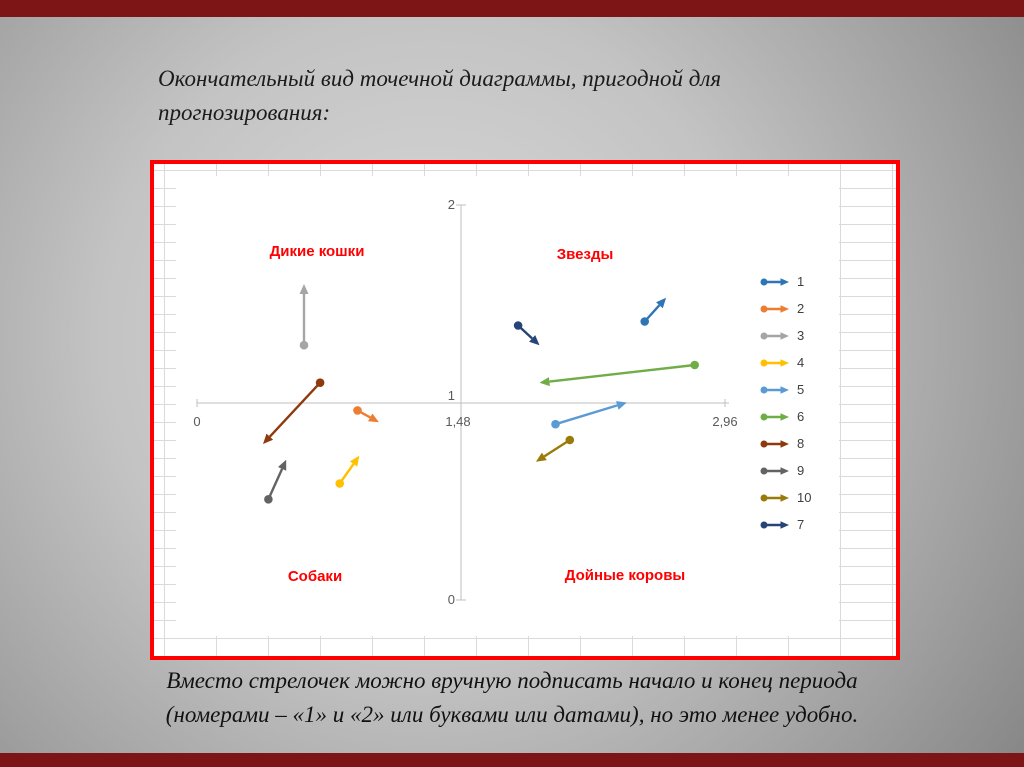 The width and height of the screenshot is (1024, 767). Describe the element at coordinates (457, 421) in the screenshot. I see `x-tick-148: 1,48` at that location.